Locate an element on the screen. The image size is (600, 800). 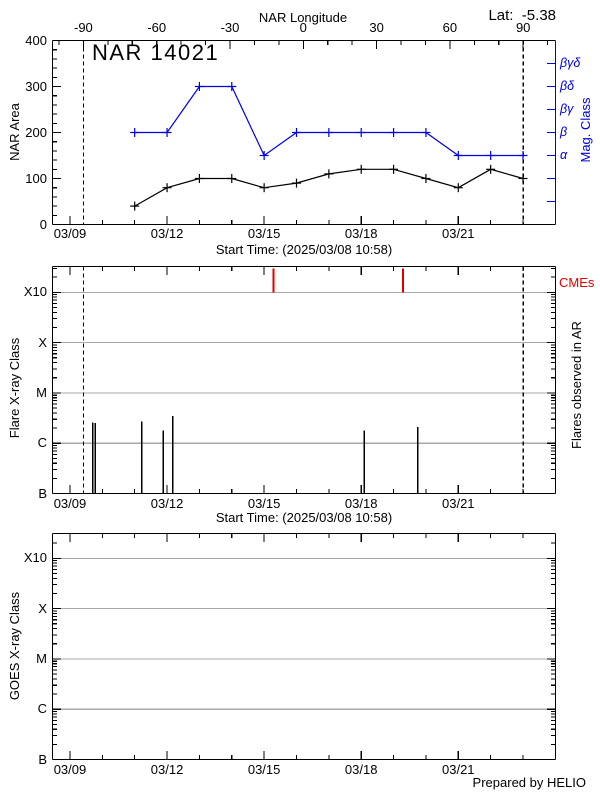
mag-class-tick-label: β is located at coordinates (564, 131).